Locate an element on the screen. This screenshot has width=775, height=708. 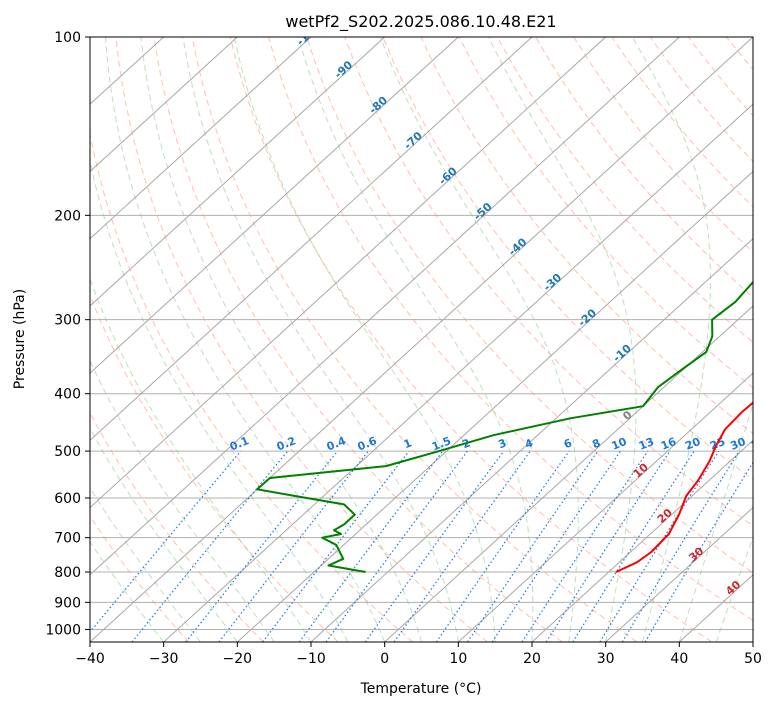
mixing-ratio-label: 1 is located at coordinates (408, 443).